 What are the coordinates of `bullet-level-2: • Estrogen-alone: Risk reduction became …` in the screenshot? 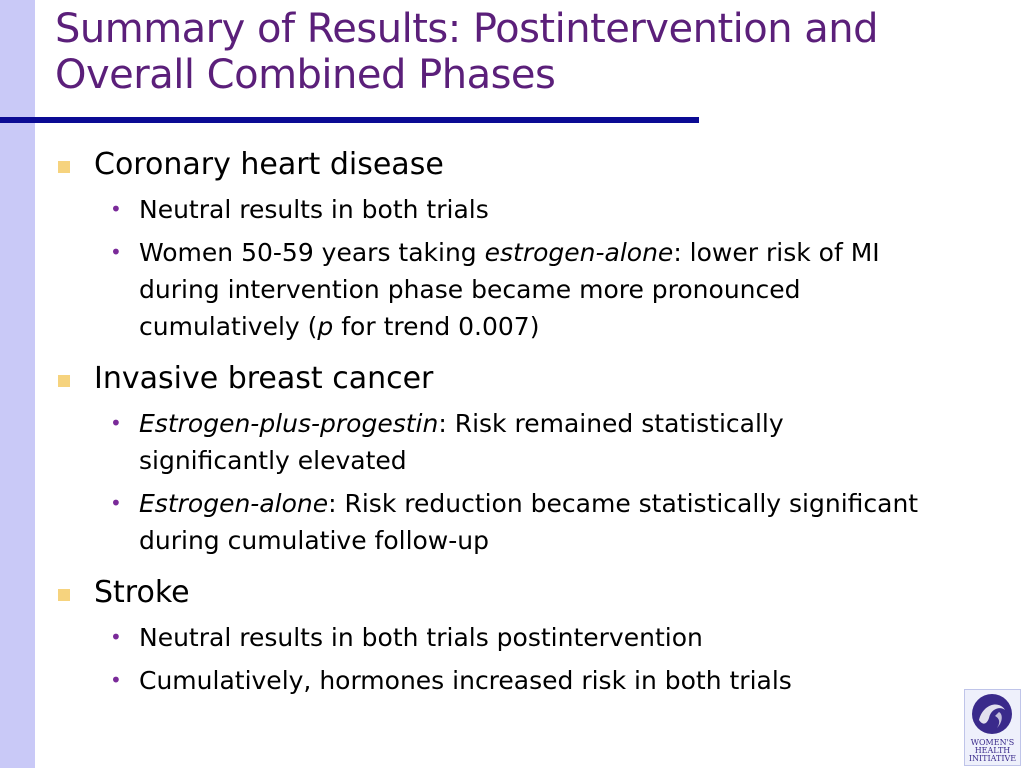 It's located at (520, 522).